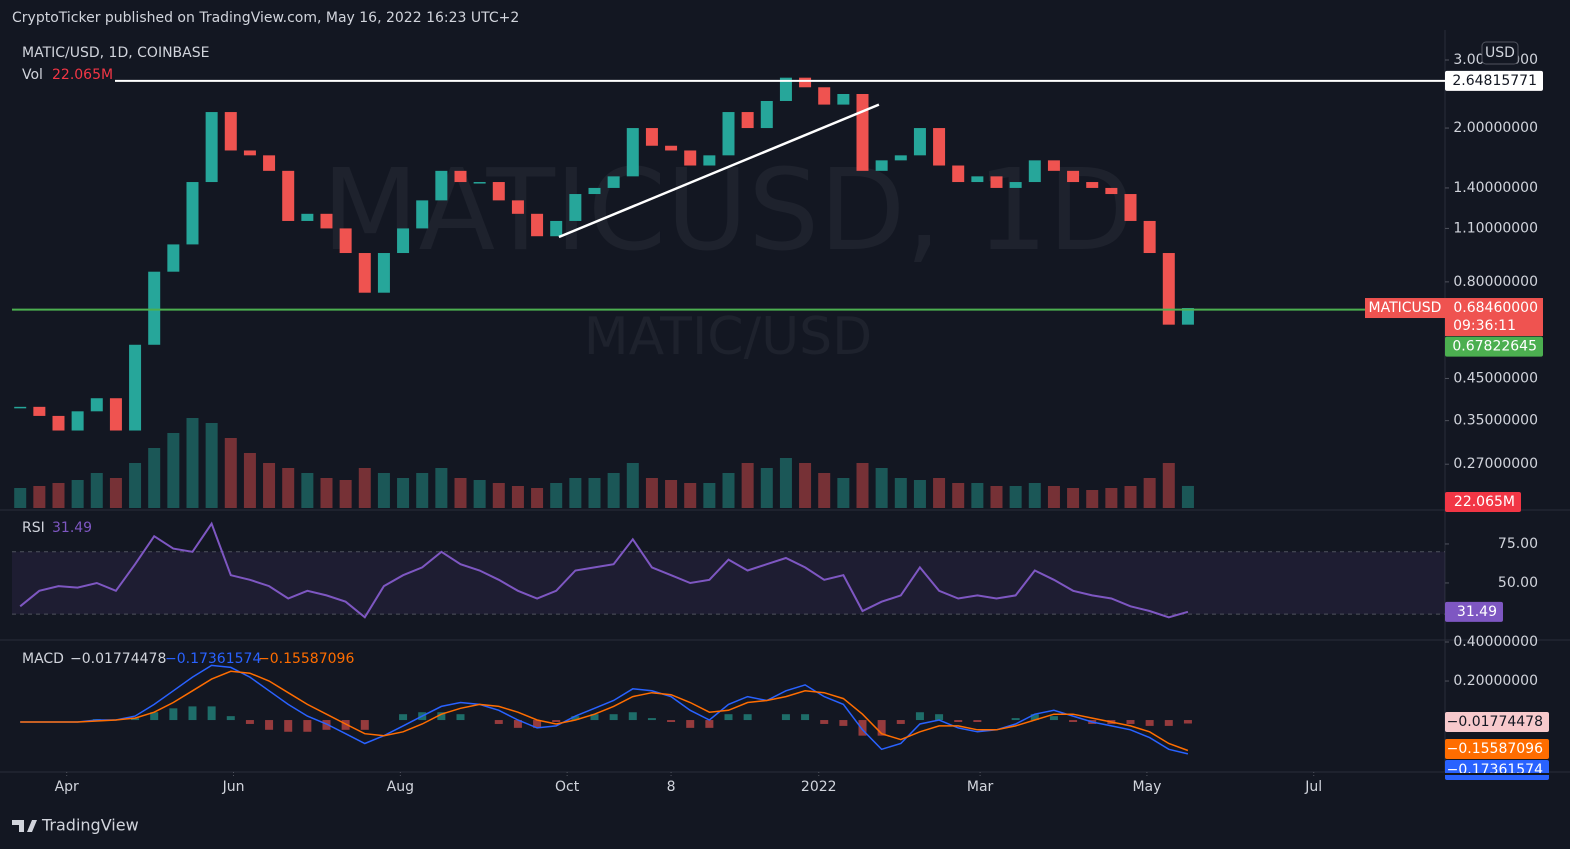 The width and height of the screenshot is (1570, 849). Describe the element at coordinates (90, 825) in the screenshot. I see `brand: TradingView` at that location.